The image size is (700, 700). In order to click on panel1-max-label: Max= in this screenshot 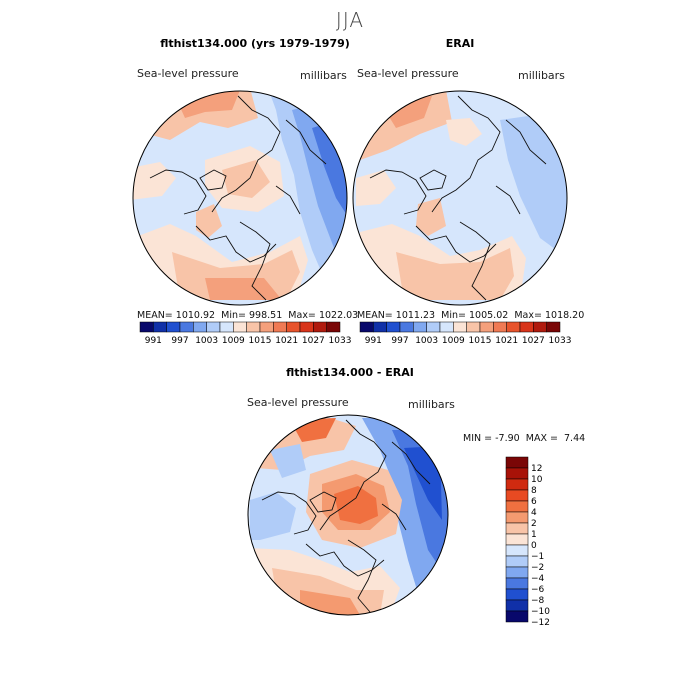, I will do `click(302, 315)`.